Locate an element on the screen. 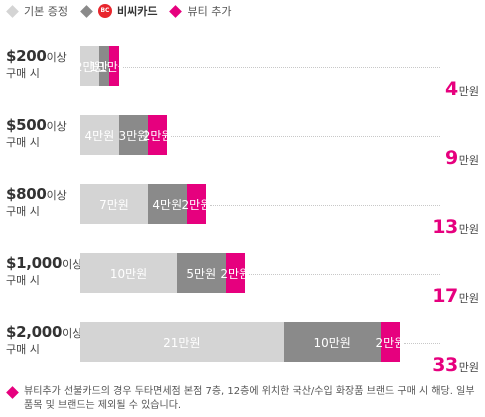  category-amount: $2,000 is located at coordinates (34, 332).